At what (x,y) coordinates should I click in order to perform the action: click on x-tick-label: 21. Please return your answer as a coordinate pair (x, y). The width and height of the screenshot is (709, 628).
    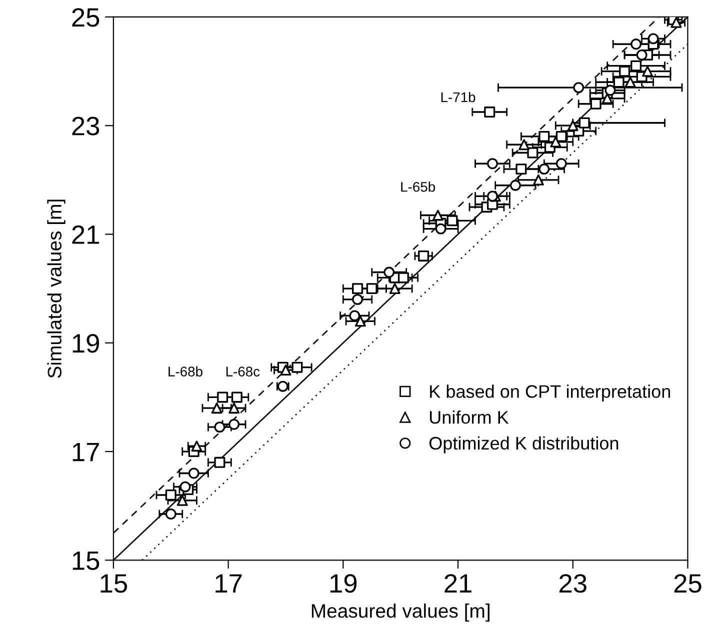
    Looking at the image, I should click on (458, 583).